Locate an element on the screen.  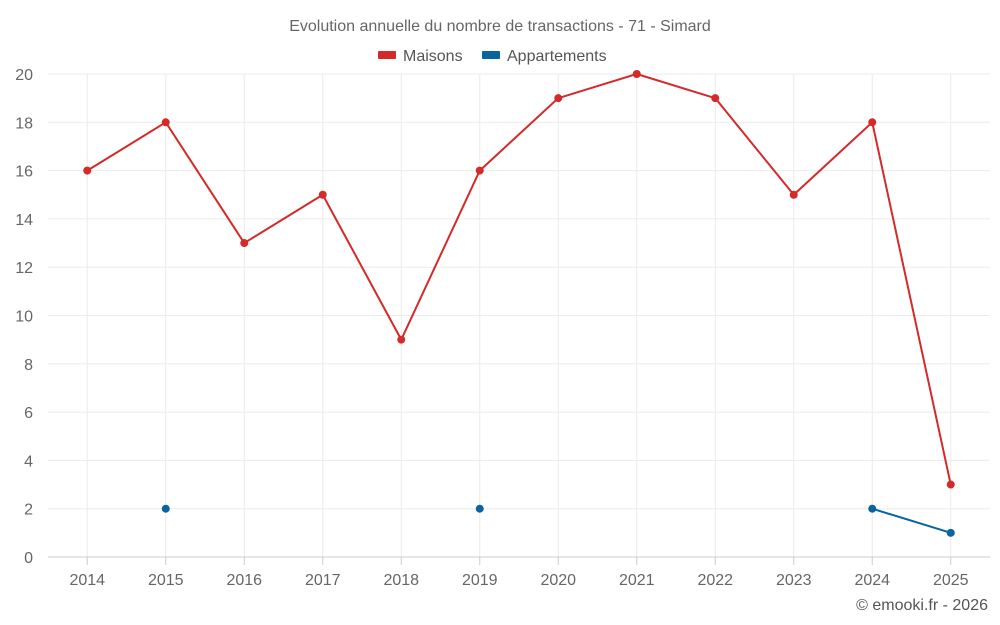
legend-label: Maisons is located at coordinates (433, 56).